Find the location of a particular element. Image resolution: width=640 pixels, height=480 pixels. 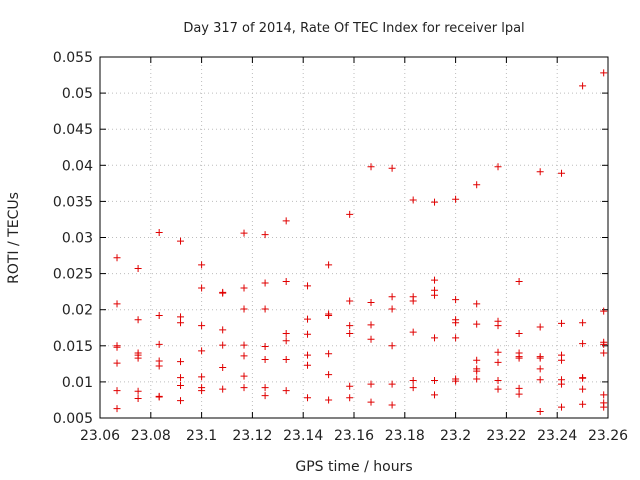

x-tick-label: 23.14 is located at coordinates (303, 436).